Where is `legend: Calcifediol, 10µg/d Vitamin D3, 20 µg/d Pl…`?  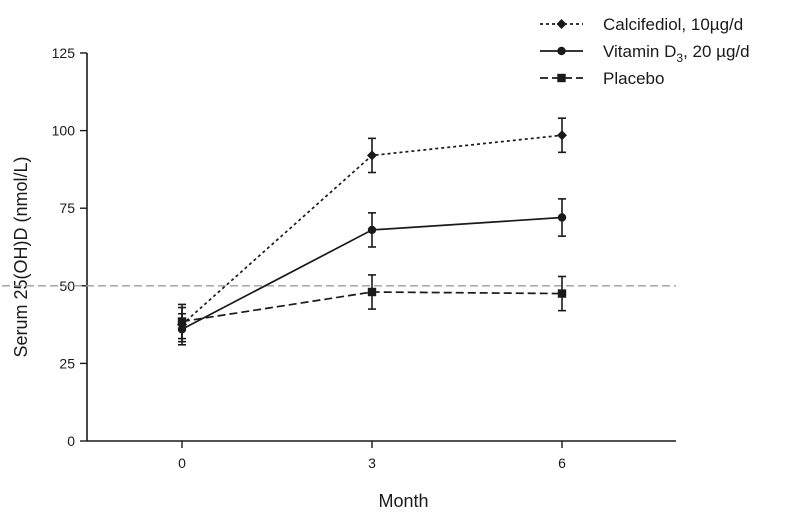
legend: Calcifediol, 10µg/d Vitamin D3, 20 µg/d Pl… is located at coordinates (645, 51).